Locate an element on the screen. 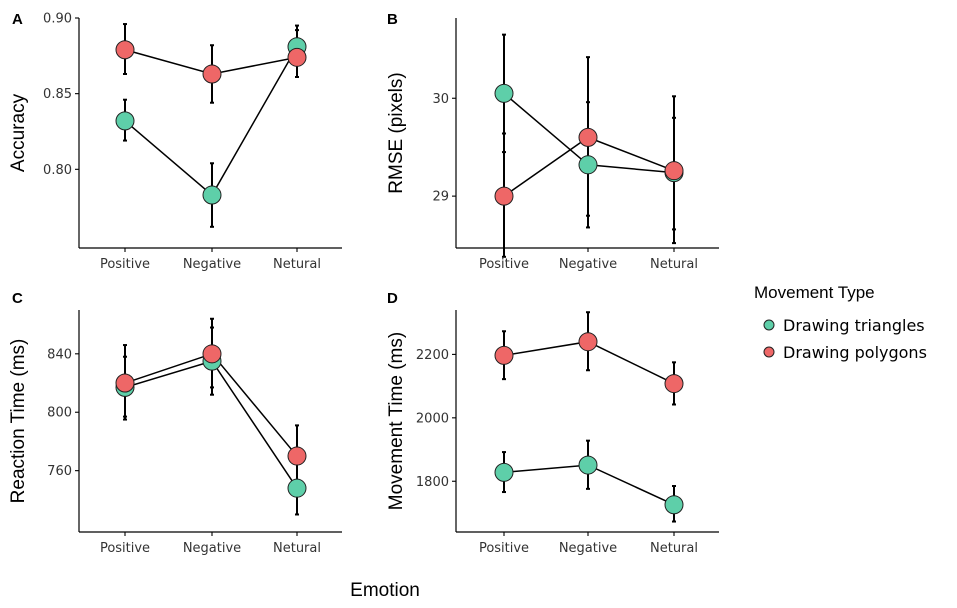  data-point-d-drawing-polygons-netural is located at coordinates (674, 384).